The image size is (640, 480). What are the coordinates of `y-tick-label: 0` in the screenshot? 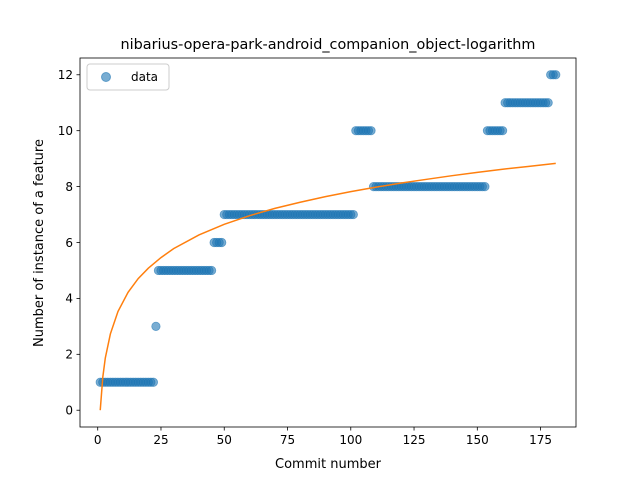 It's located at (69, 411).